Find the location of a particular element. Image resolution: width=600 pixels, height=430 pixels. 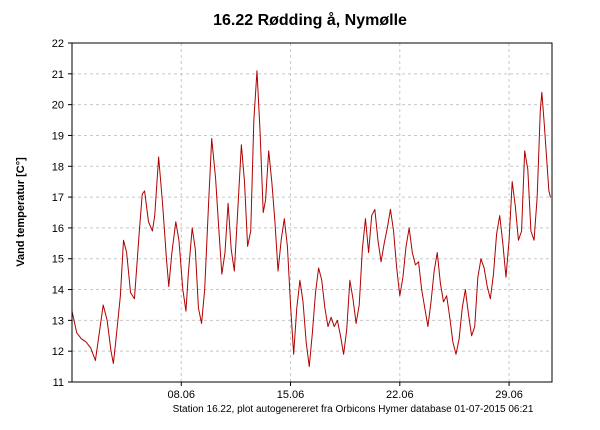

y-tick-label: 19 is located at coordinates (58, 136).